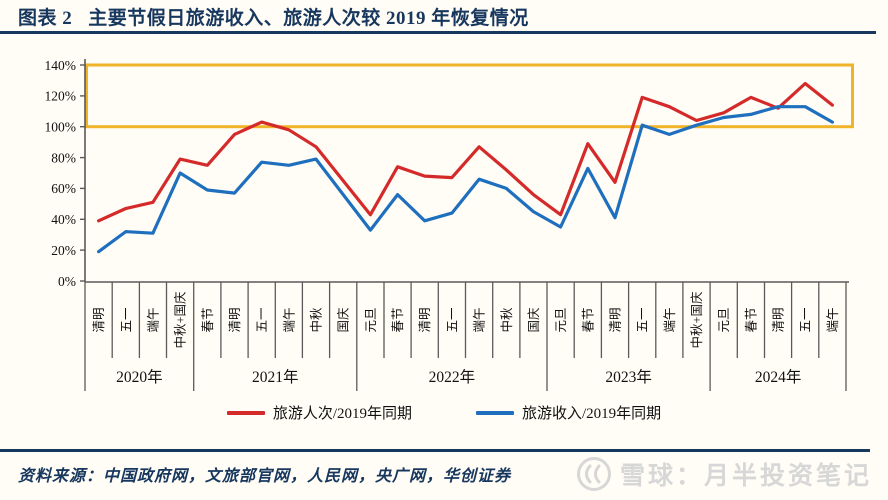 The image size is (888, 500). I want to click on y-axis-label: 80%, so click(63, 157).